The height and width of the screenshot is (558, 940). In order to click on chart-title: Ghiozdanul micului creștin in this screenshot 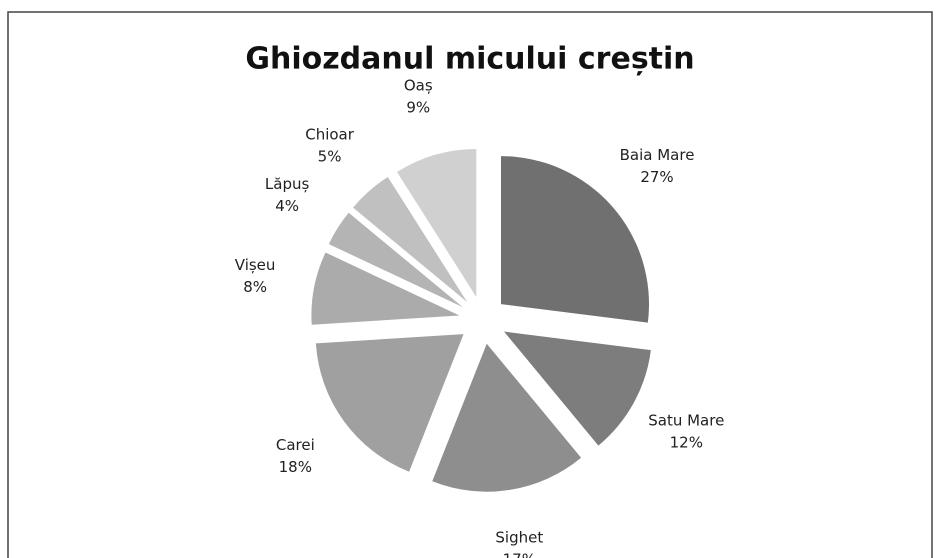, I will do `click(469, 59)`.